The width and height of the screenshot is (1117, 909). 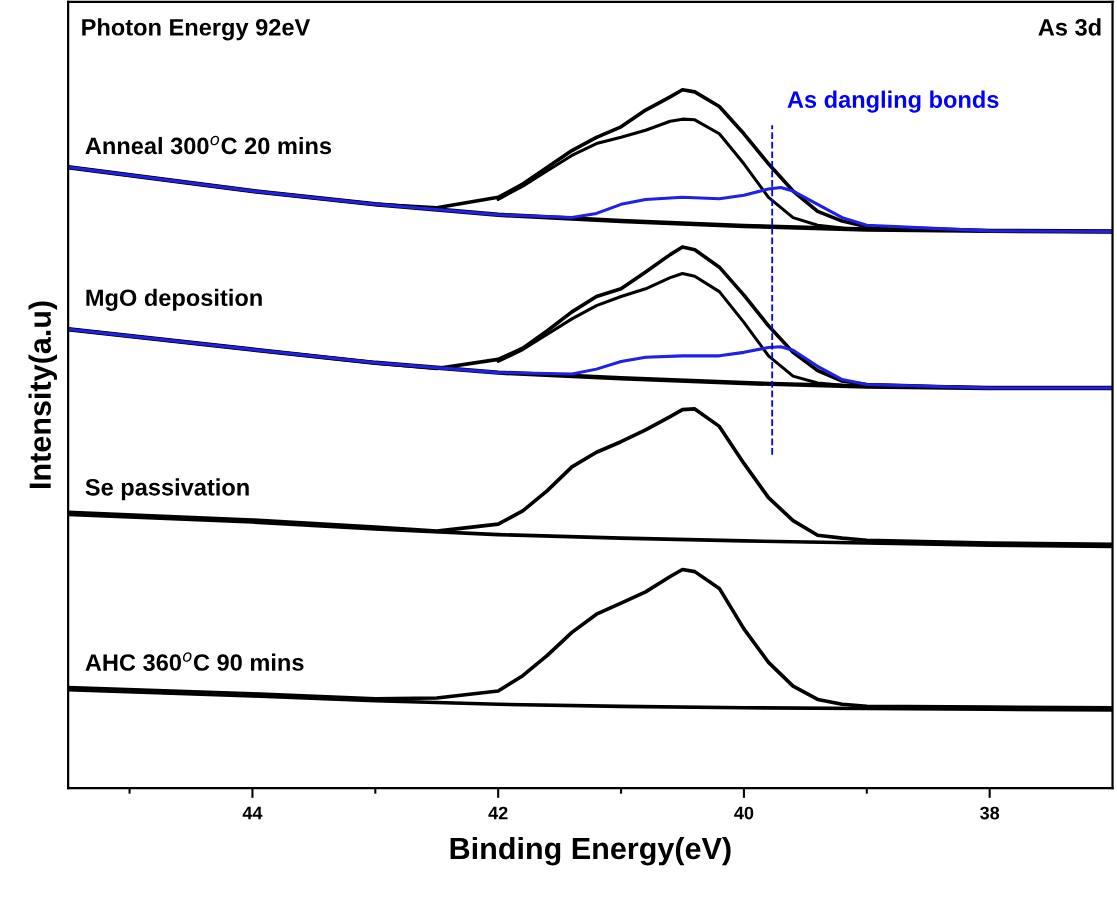 I want to click on x-tick-label: 42, so click(x=498, y=813).